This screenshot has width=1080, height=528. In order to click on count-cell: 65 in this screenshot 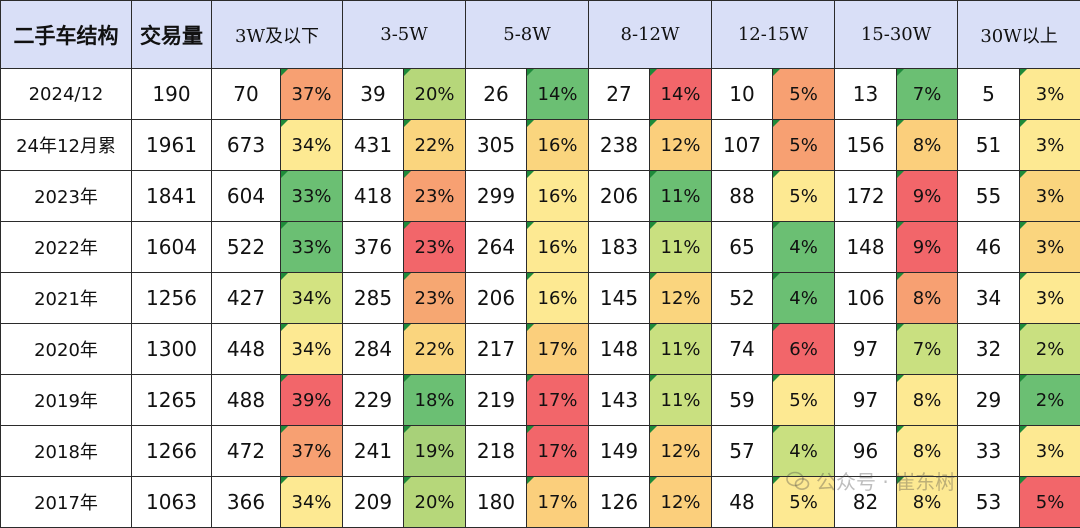, I will do `click(742, 247)`.